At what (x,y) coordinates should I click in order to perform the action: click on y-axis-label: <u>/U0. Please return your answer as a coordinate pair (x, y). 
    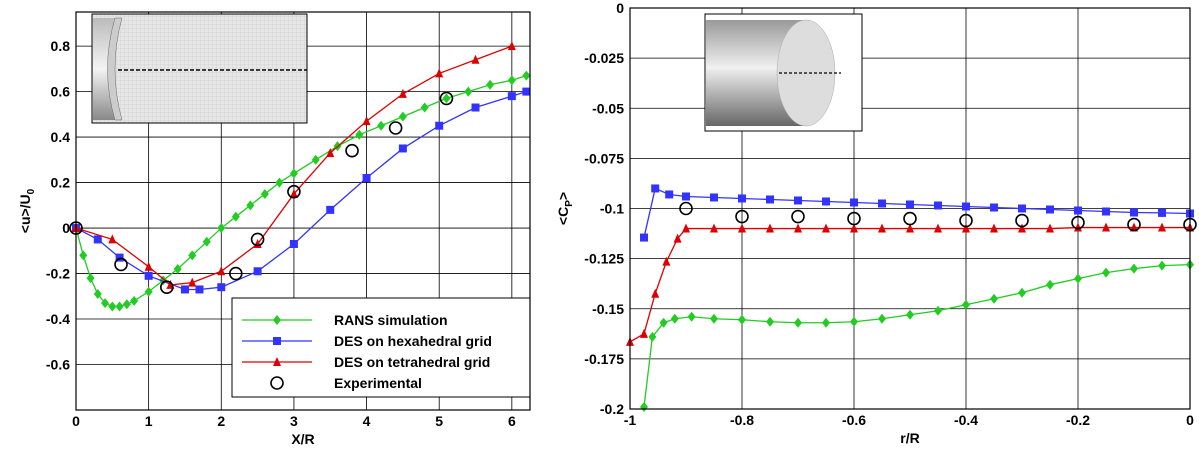
    Looking at the image, I should click on (27, 210).